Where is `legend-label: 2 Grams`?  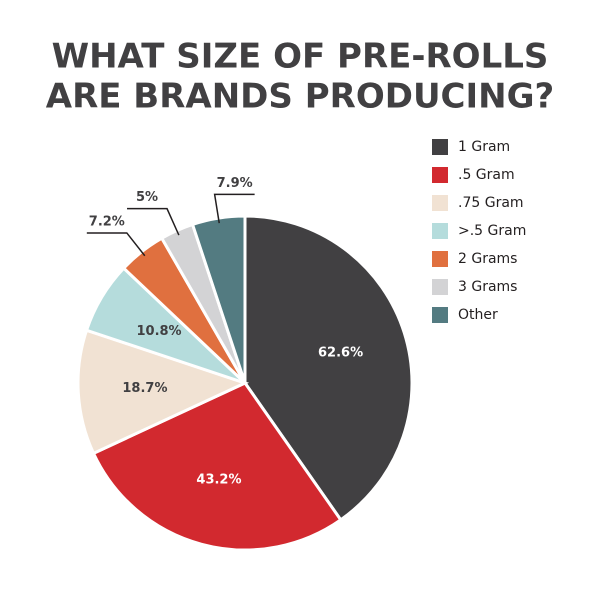 legend-label: 2 Grams is located at coordinates (487, 259).